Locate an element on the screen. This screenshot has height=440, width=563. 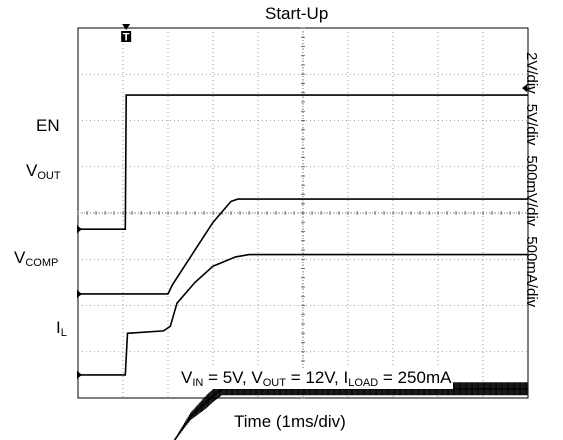
series-label-vout: VOUT is located at coordinates (43, 171).